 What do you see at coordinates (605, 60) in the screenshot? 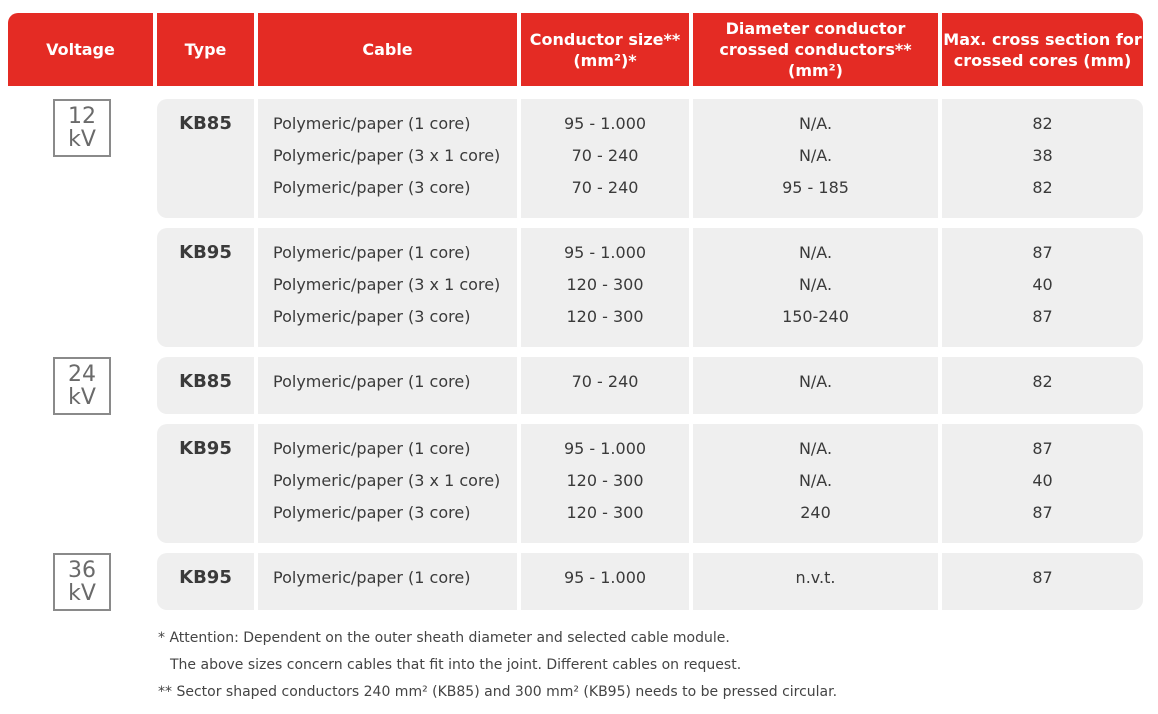
I see `header-text: (mm²)*` at bounding box center [605, 60].